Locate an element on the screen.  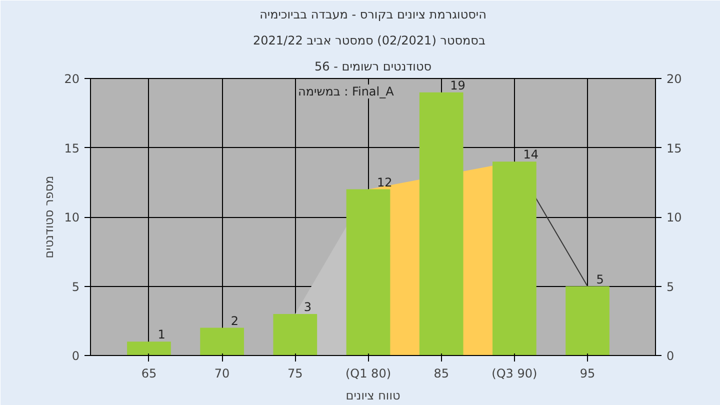
x-tick-label: (Q1 80) is located at coordinates (368, 373).